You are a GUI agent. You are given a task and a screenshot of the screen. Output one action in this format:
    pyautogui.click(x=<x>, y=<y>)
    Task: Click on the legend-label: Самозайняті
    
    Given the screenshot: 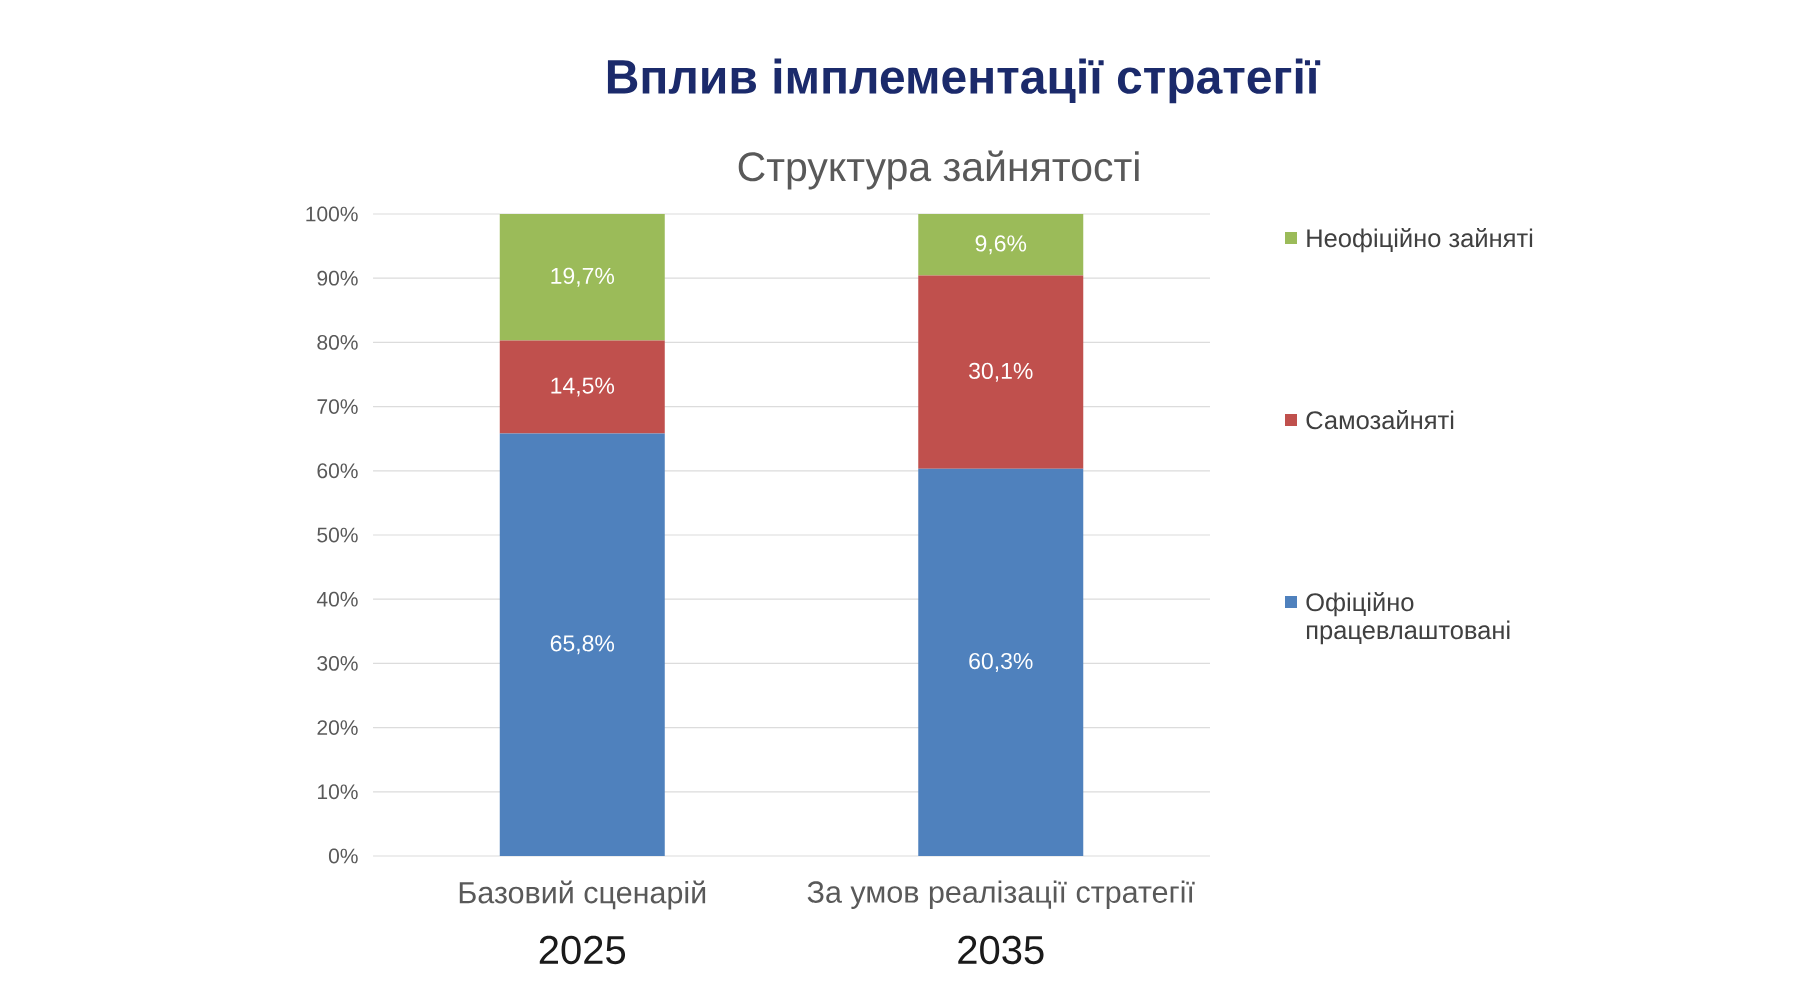 What is the action you would take?
    pyautogui.click(x=1380, y=420)
    